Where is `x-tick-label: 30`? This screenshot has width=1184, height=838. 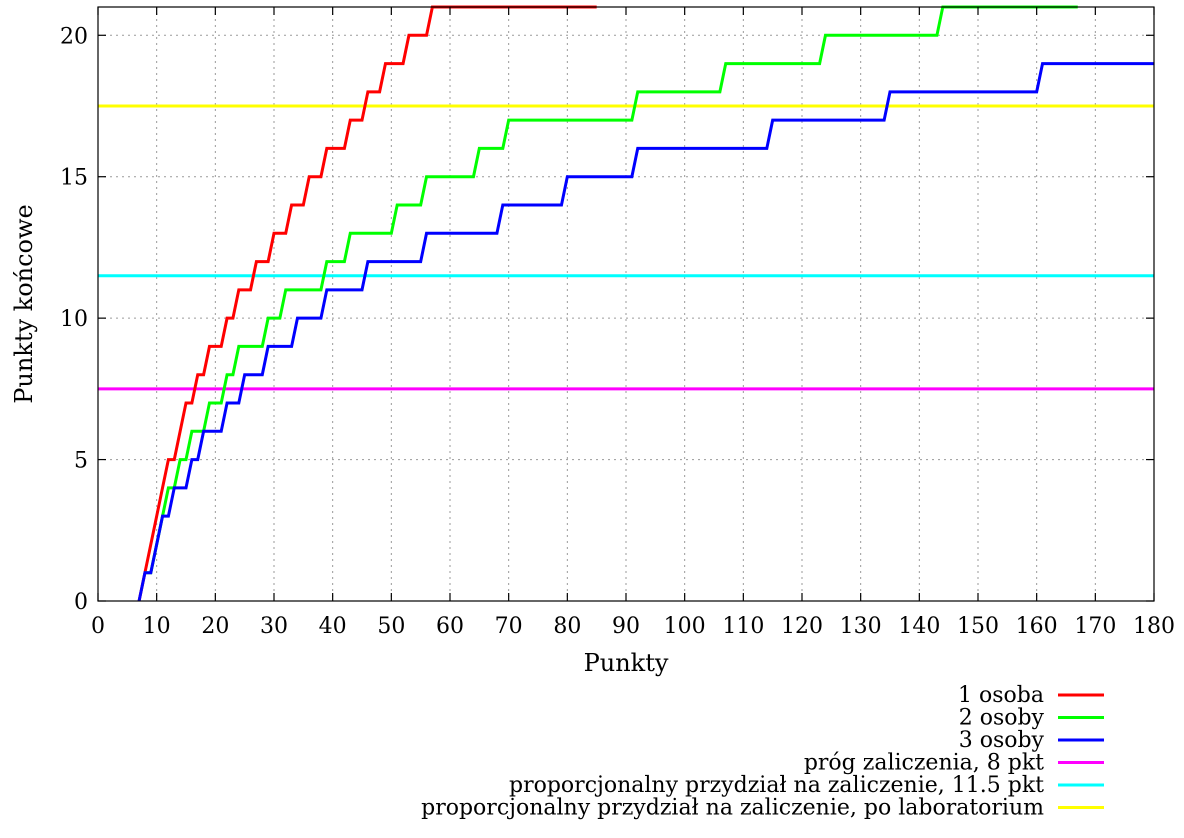 x-tick-label: 30 is located at coordinates (274, 626).